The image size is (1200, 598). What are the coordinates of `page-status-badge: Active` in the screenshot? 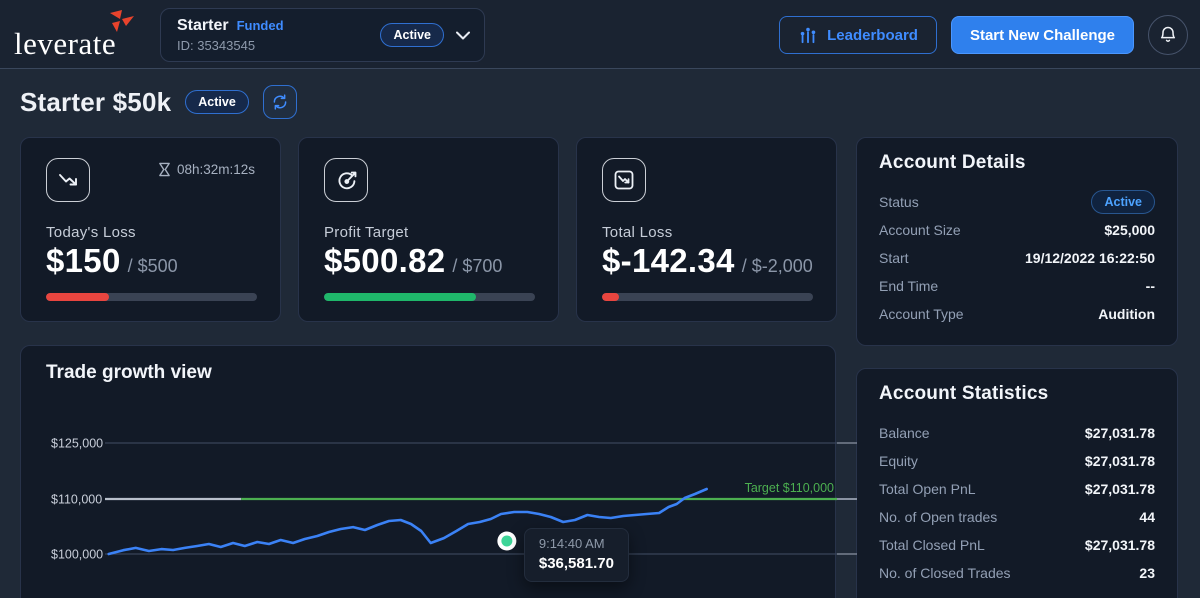 It's located at (217, 102).